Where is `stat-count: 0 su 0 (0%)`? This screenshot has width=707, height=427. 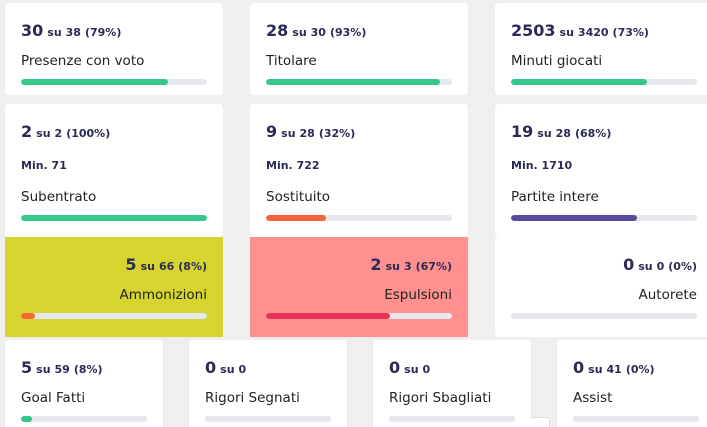
stat-count: 0 su 0 (0%) is located at coordinates (604, 264).